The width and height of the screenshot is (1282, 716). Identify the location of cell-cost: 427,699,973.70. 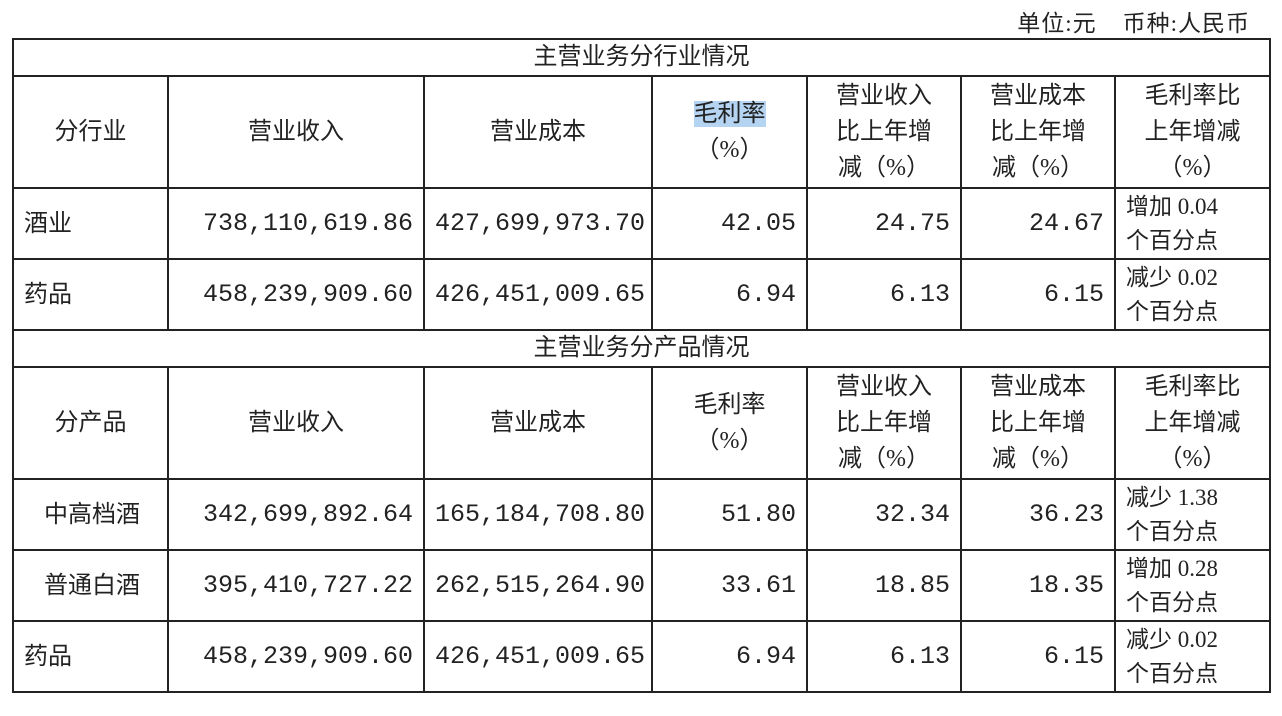
(538, 223).